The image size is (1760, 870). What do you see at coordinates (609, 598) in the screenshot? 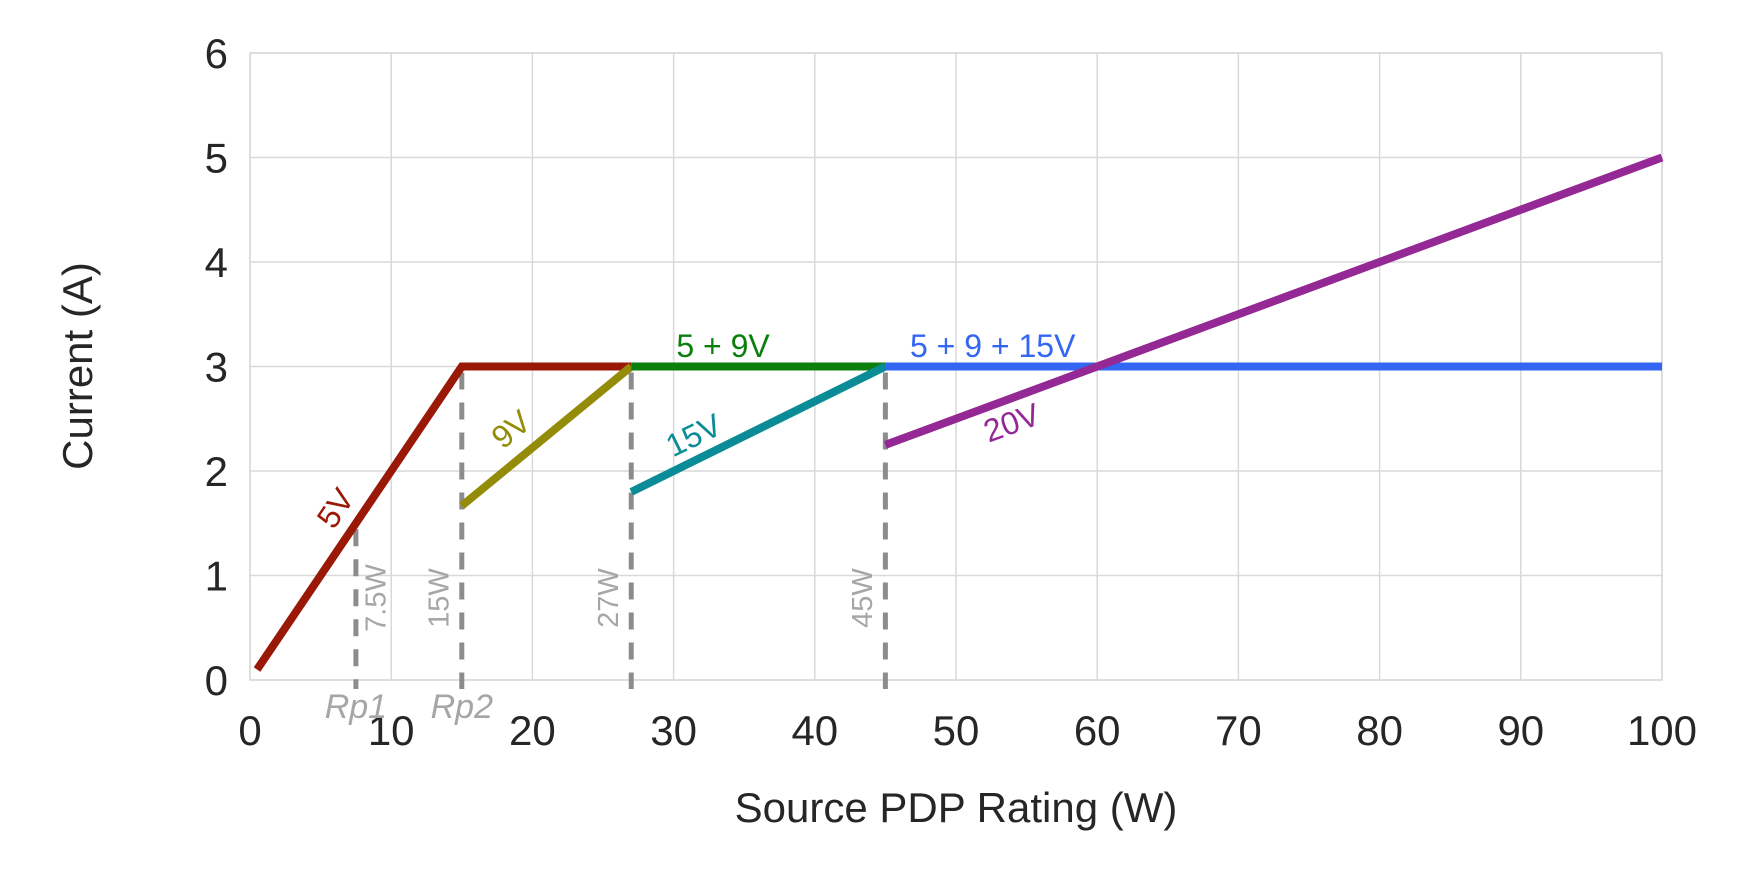
I see `reference-label-27W: 27W` at bounding box center [609, 598].